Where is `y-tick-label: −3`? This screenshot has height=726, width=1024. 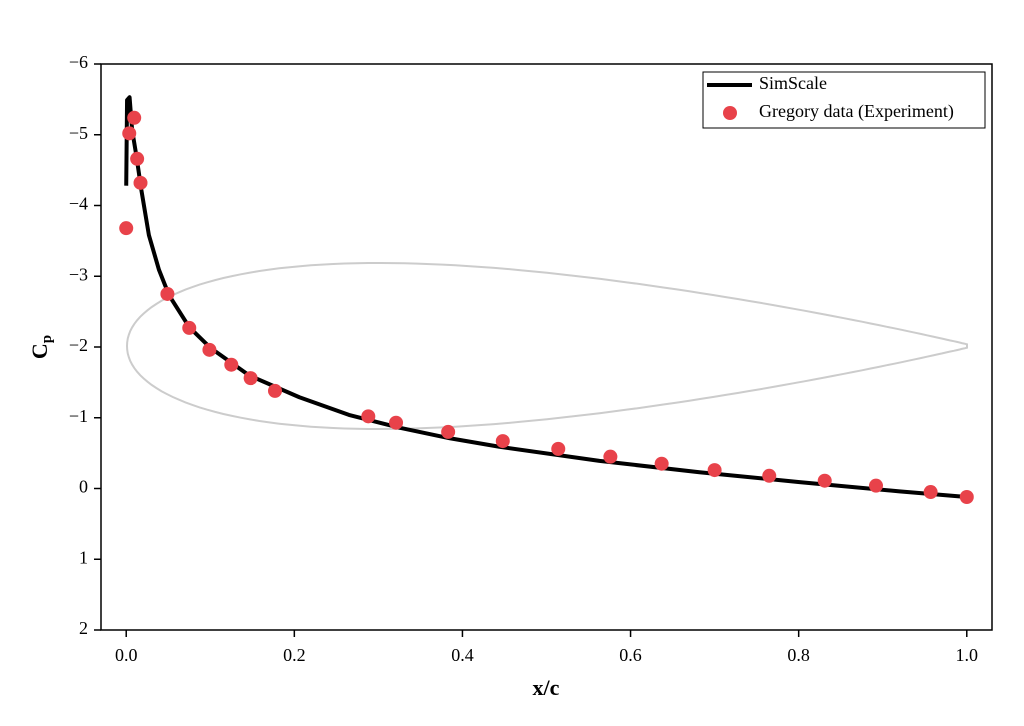 y-tick-label: −3 is located at coordinates (78, 274).